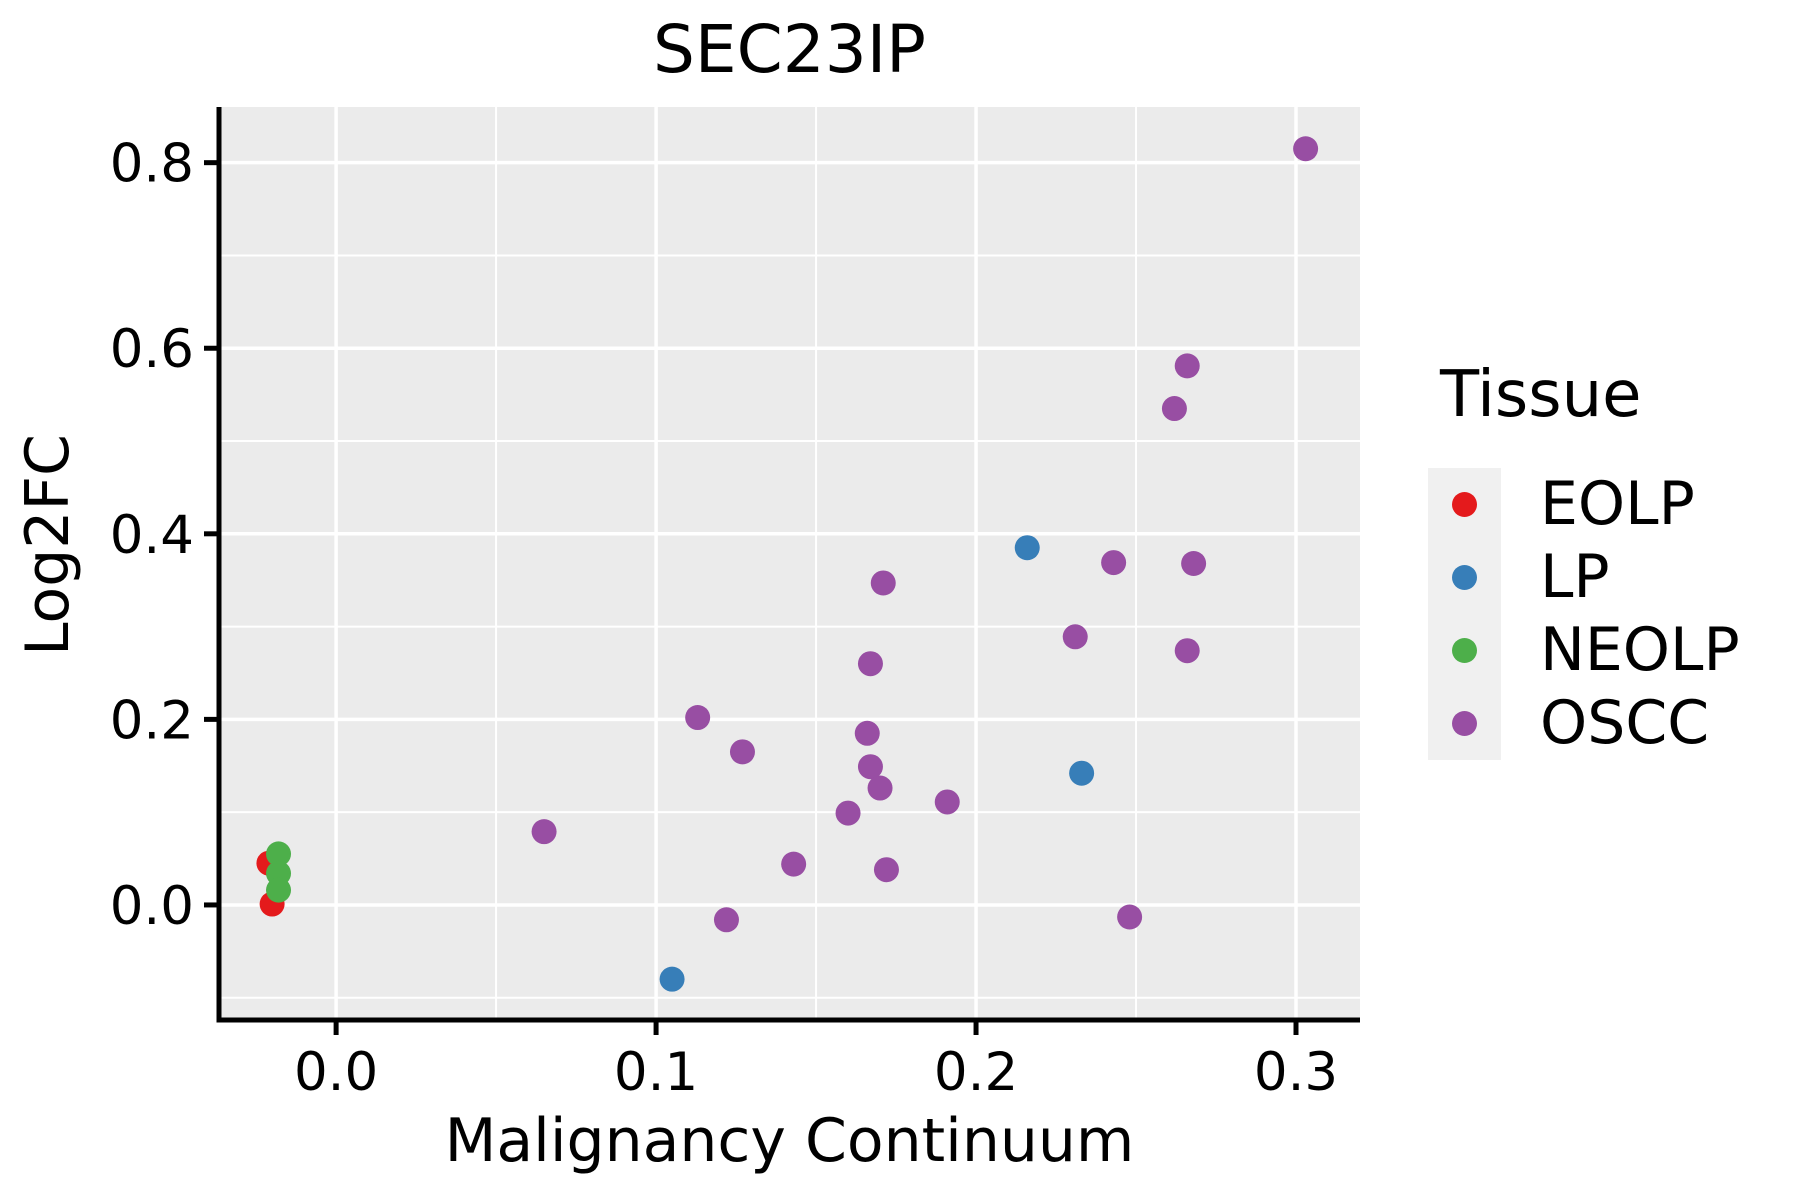  I want to click on y-tick-label: 0.8, so click(152, 164).